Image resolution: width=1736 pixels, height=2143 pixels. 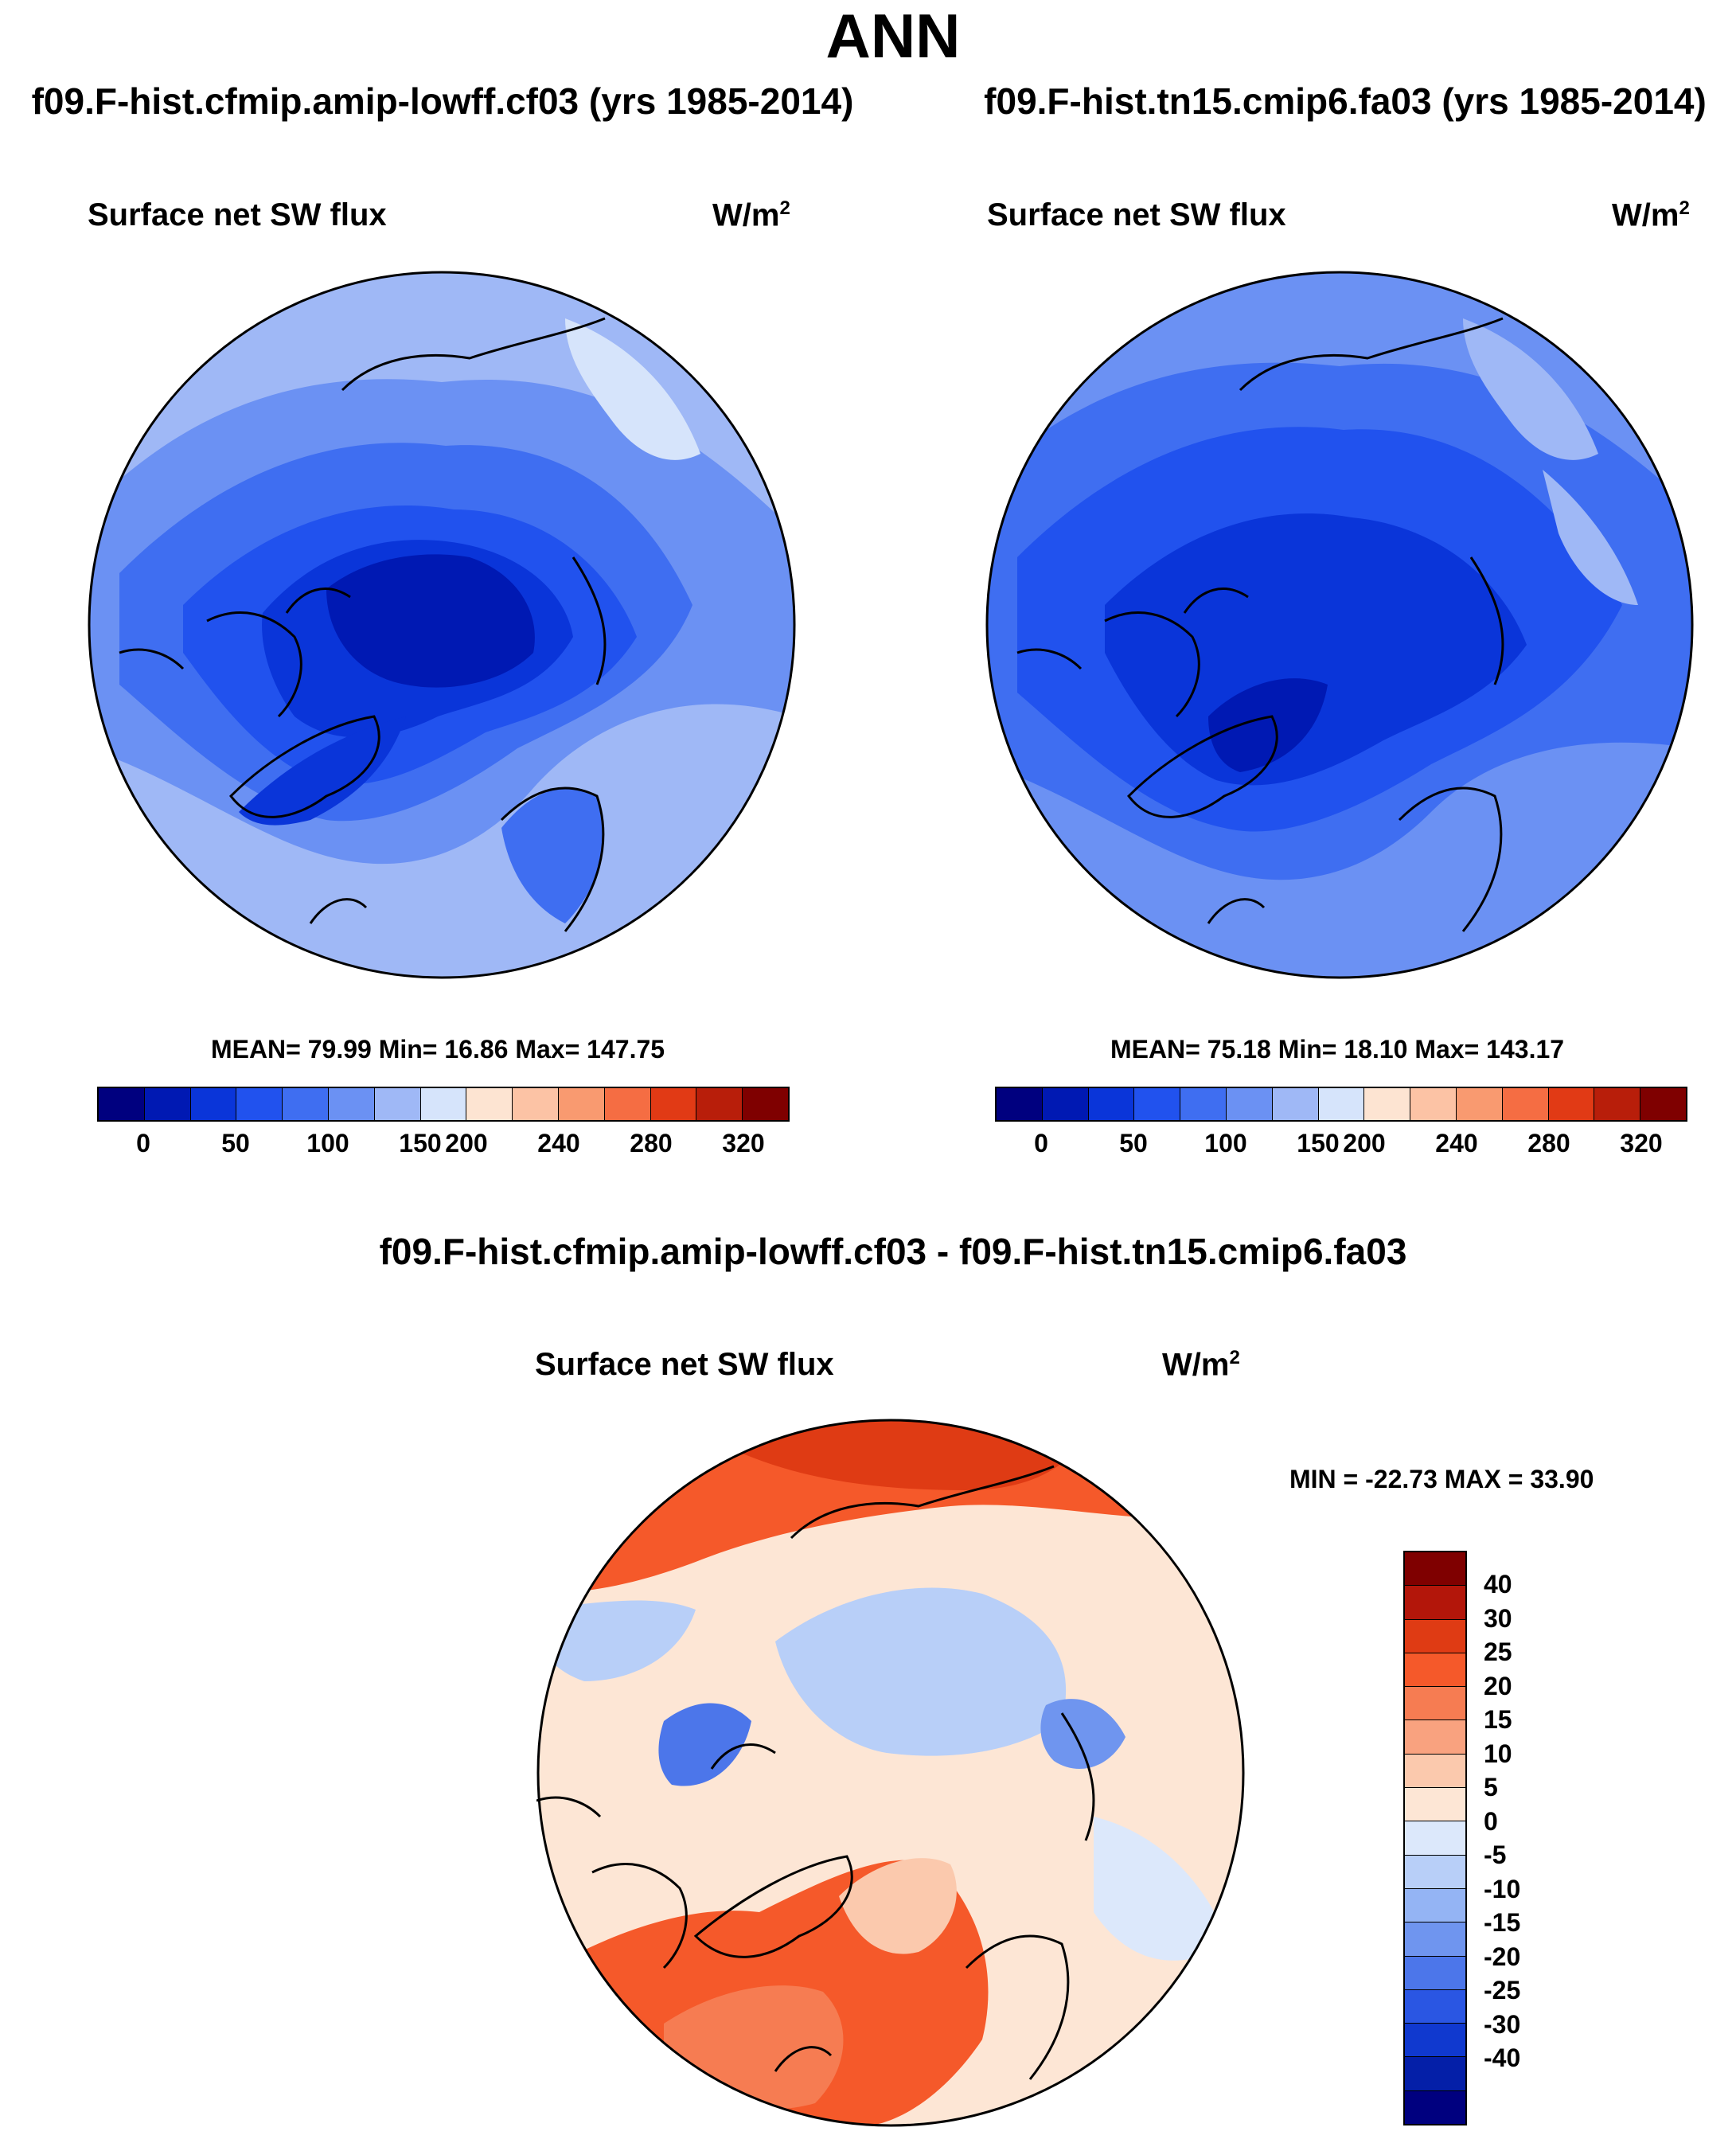 I want to click on panel2-colorbar, so click(x=1341, y=1104).